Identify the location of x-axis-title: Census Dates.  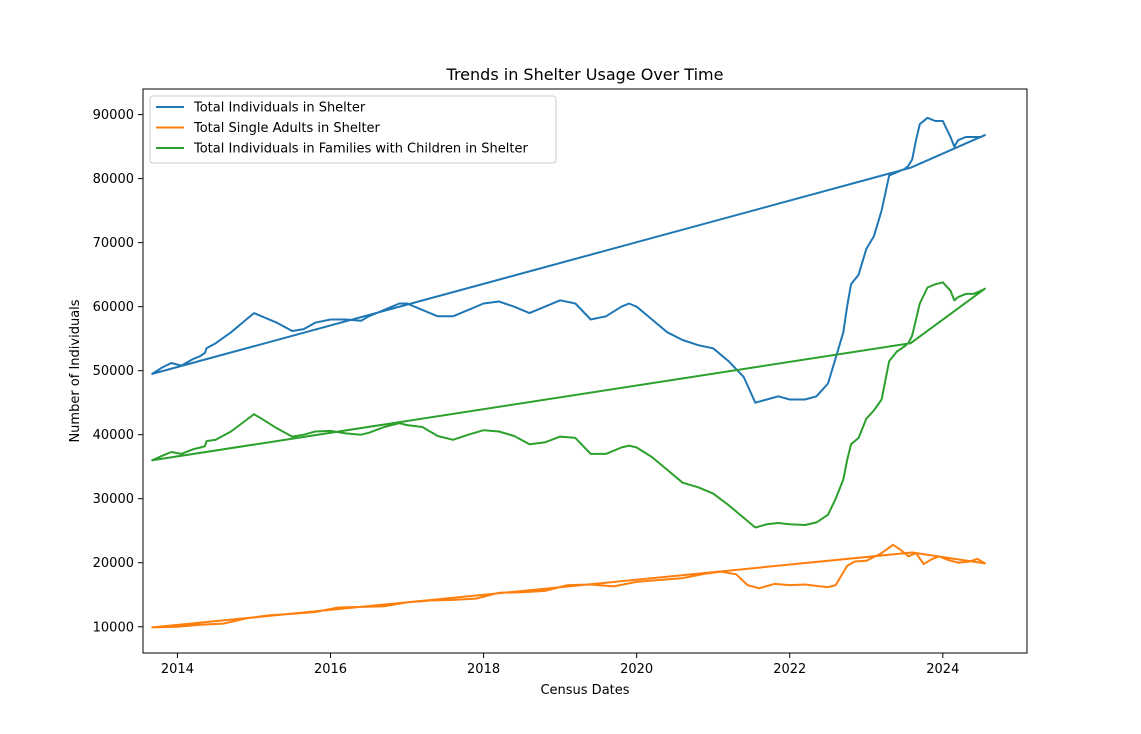
(584, 690).